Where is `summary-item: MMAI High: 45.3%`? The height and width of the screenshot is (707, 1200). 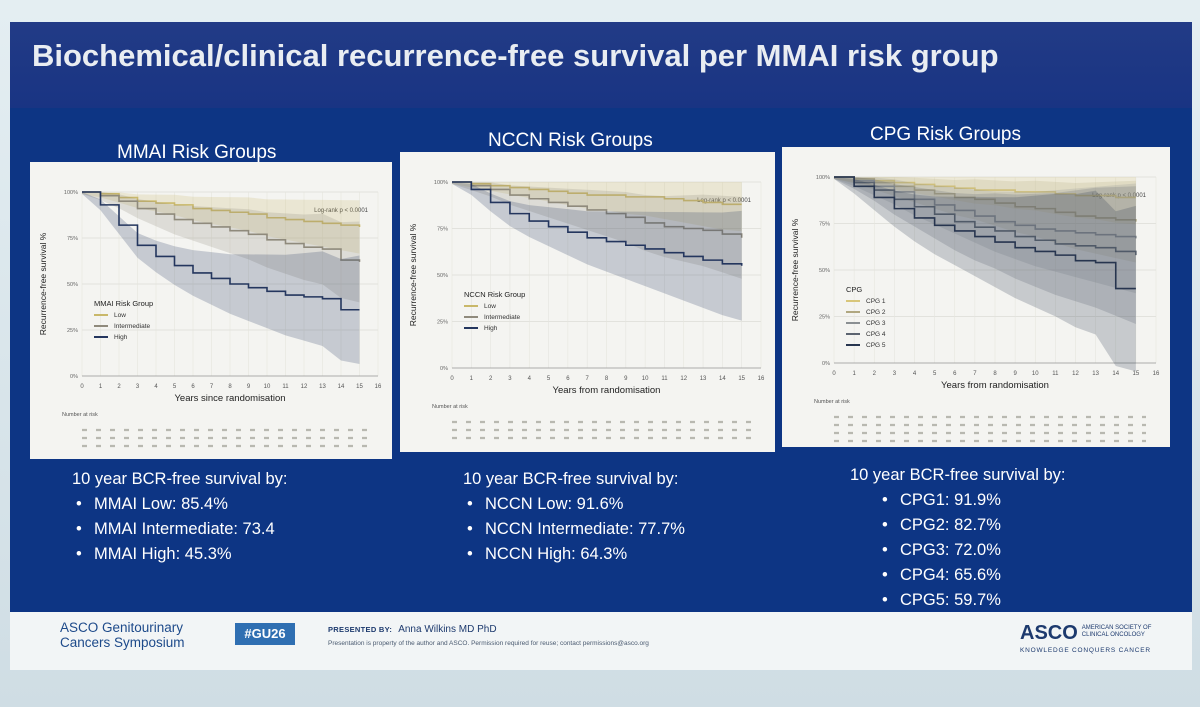
summary-item: MMAI High: 45.3% is located at coordinates (180, 554).